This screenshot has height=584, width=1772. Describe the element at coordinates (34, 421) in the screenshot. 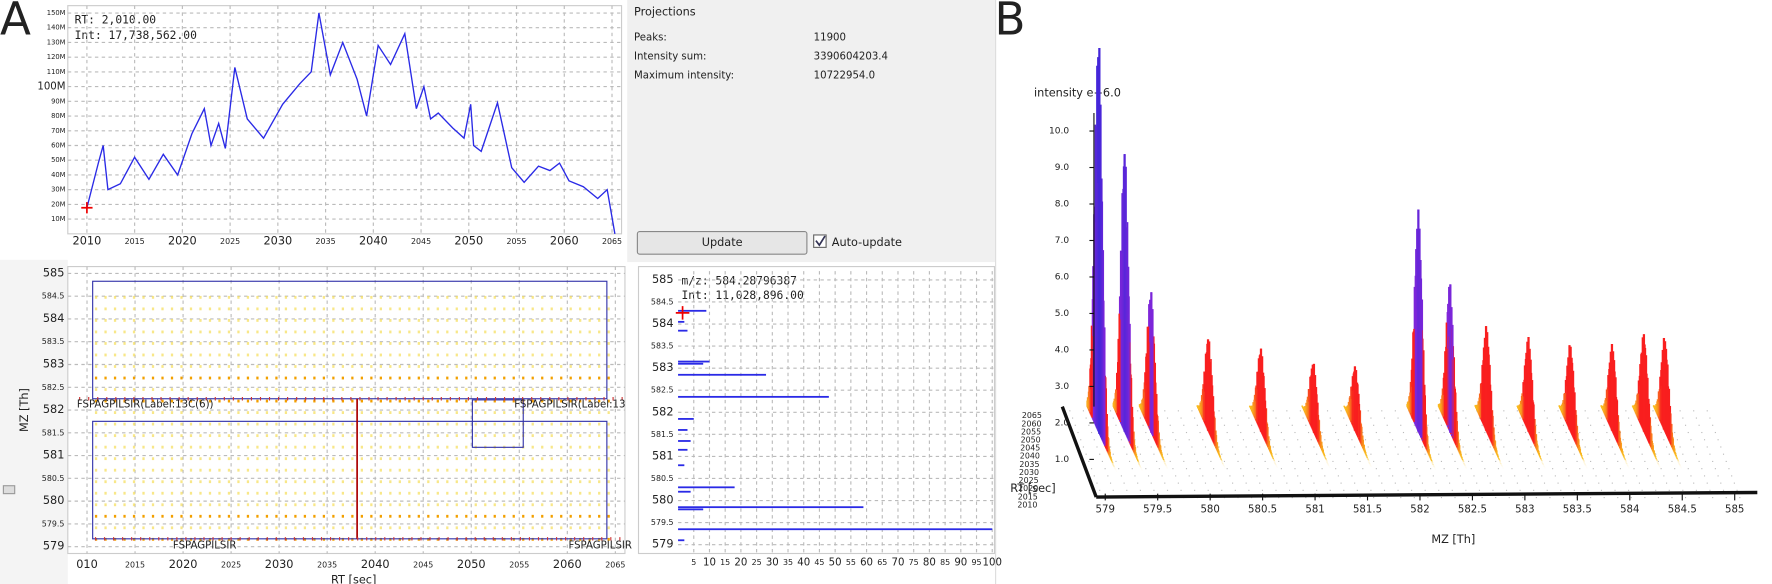

I see `side-strip` at that location.